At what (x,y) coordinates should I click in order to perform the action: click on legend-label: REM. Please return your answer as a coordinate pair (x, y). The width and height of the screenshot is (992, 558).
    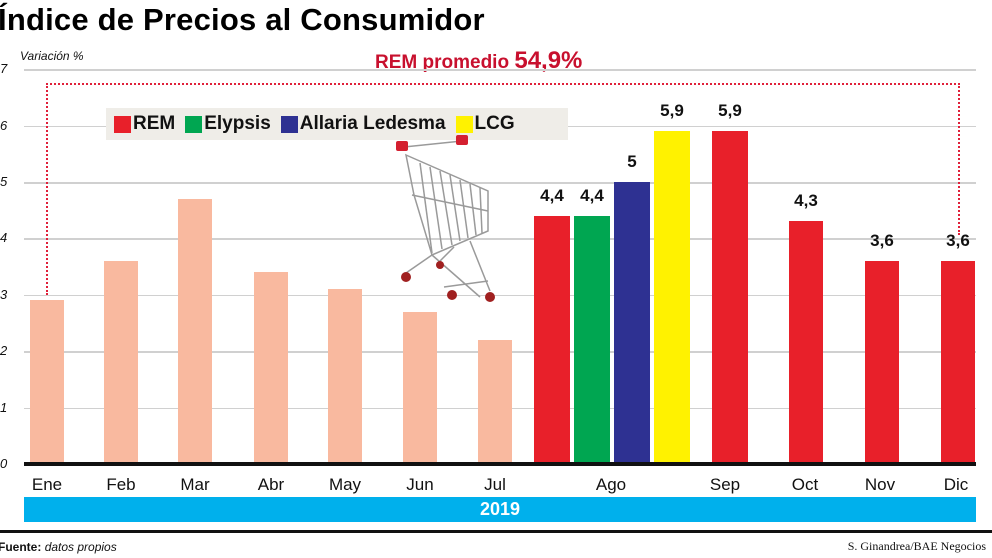
    Looking at the image, I should click on (154, 123).